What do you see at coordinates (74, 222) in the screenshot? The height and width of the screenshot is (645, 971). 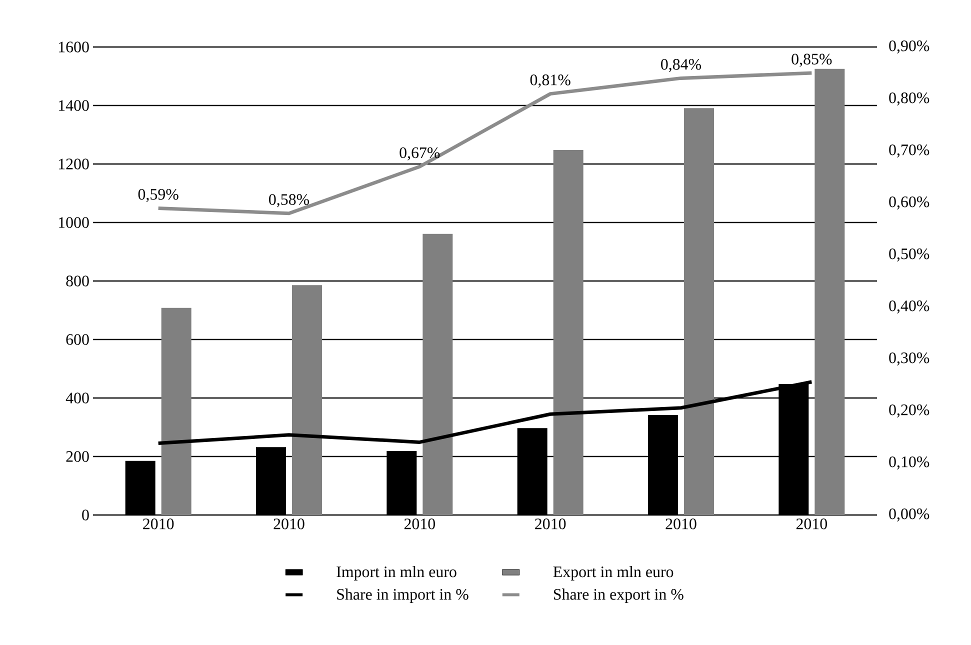 I see `y-tick-label: 1000` at bounding box center [74, 222].